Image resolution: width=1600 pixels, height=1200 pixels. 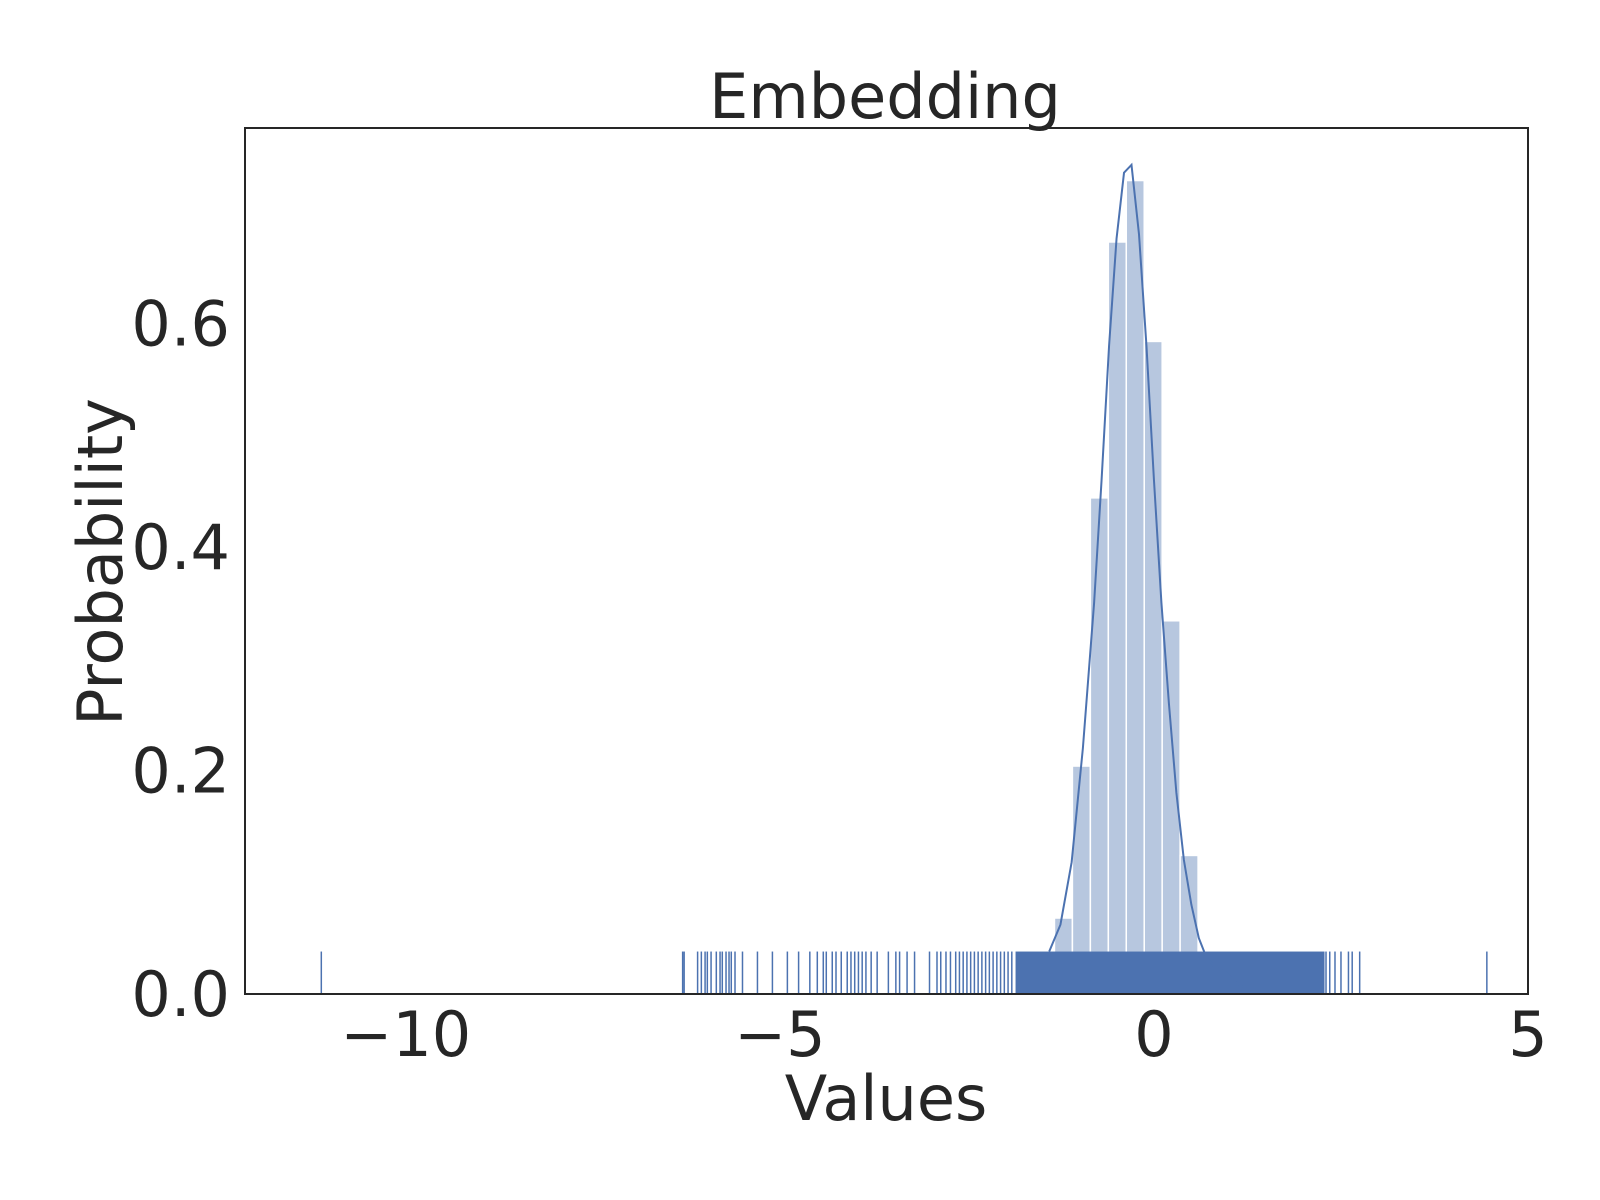 I want to click on rug-marks, so click(x=904, y=972).